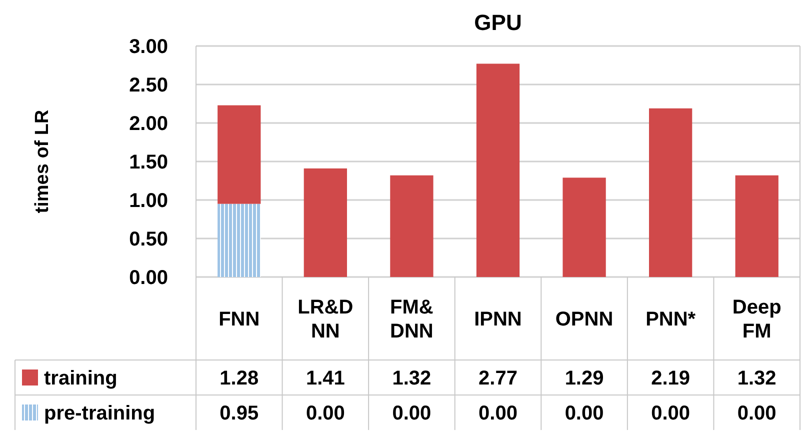 The image size is (806, 435). I want to click on data-label: 1.28, so click(239, 379).